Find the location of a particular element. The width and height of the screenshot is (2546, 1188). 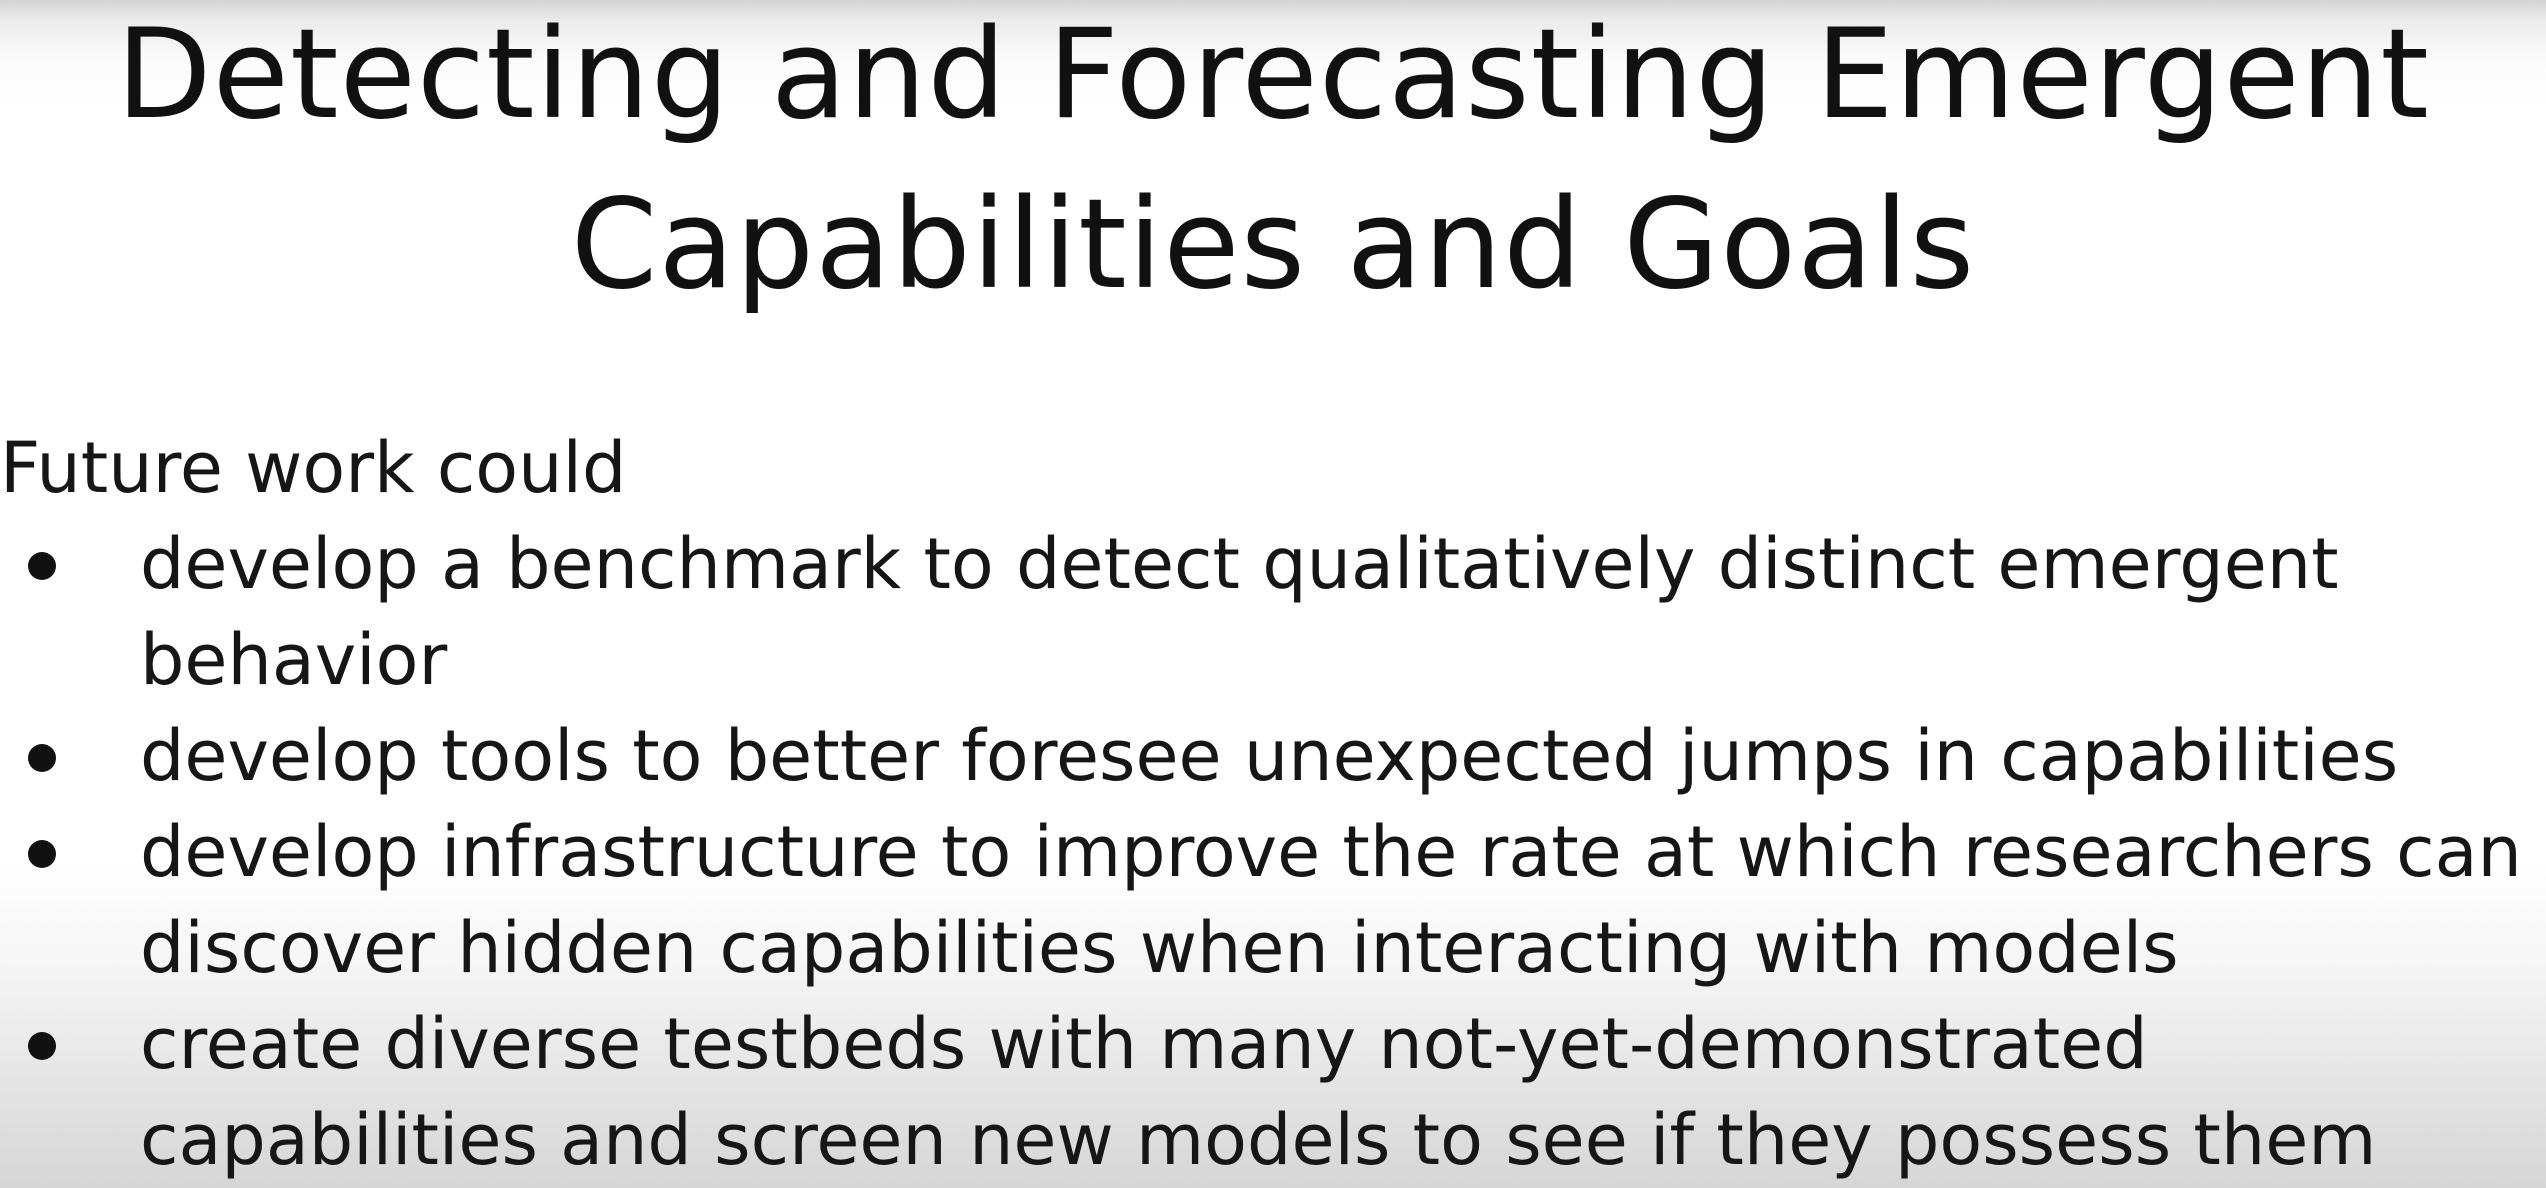

slide-title-line-2: Capabilities and Goals is located at coordinates (1273, 245).